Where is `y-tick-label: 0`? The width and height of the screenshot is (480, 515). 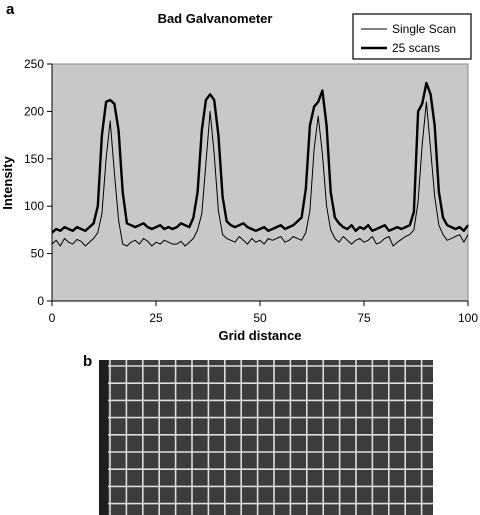 y-tick-label: 0 is located at coordinates (40, 301).